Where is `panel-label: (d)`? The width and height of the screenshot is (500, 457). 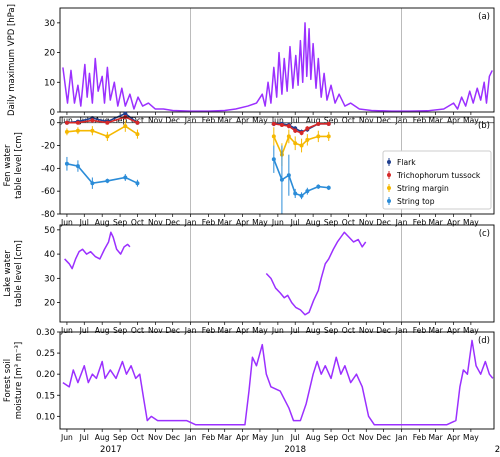 panel-label: (d) is located at coordinates (484, 341).